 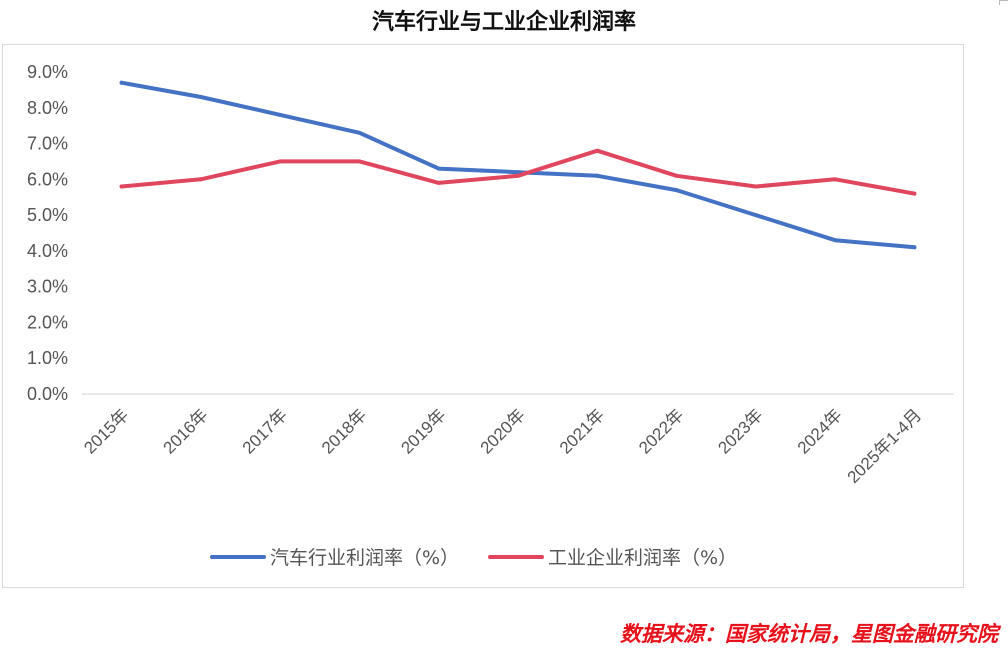 What do you see at coordinates (364, 558) in the screenshot?
I see `legend-label-1: 汽车行业利润率（%）` at bounding box center [364, 558].